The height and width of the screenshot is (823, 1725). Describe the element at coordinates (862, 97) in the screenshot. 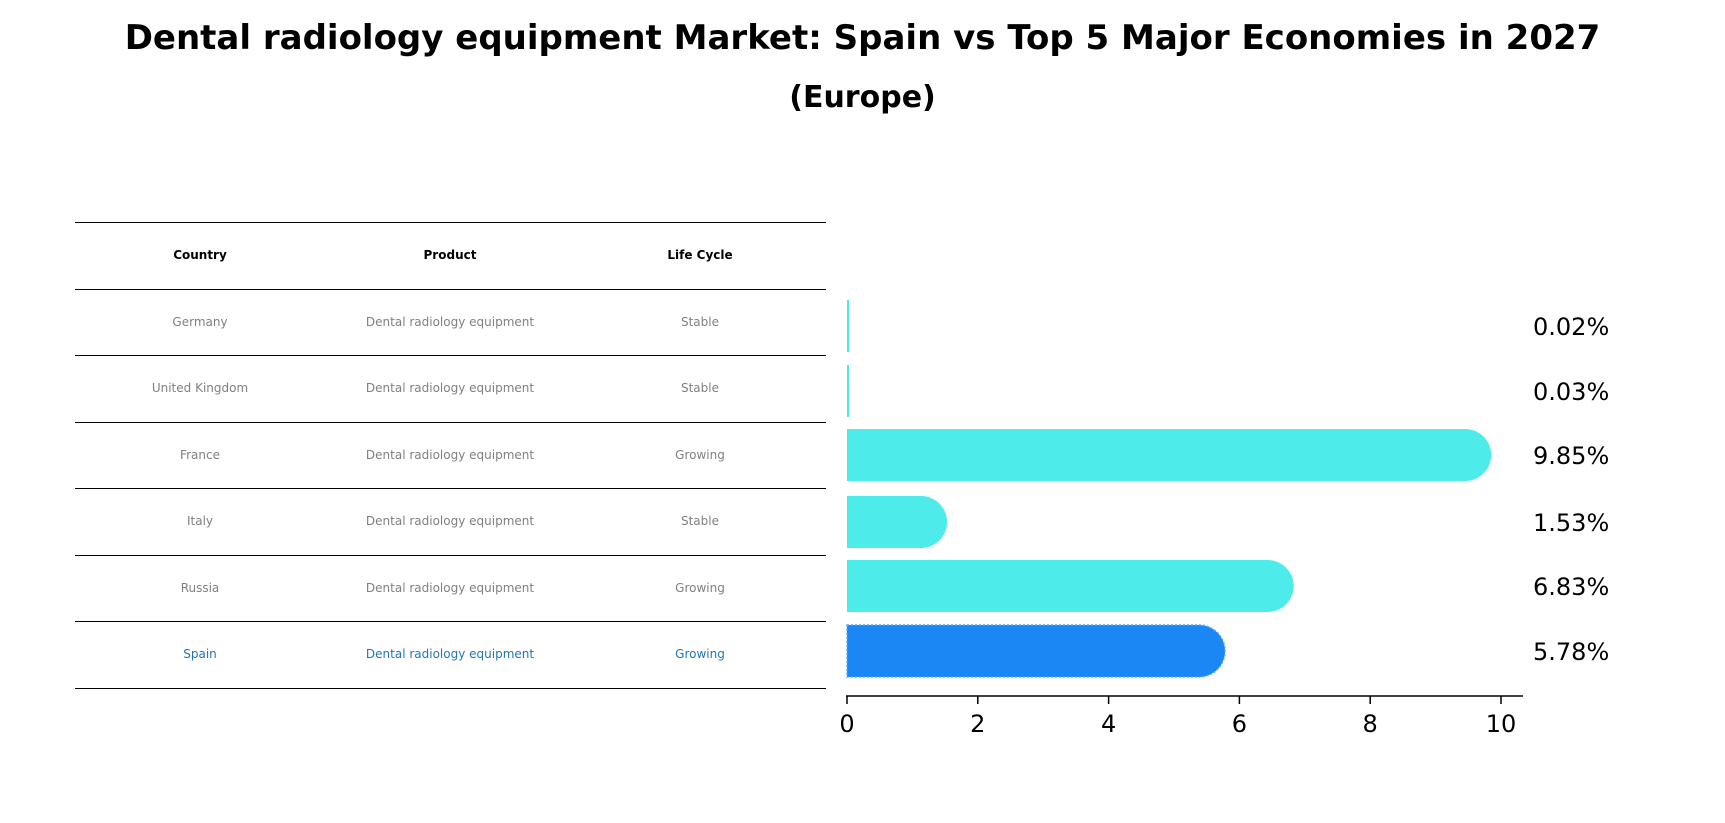

I see `chart-subtitle: (Europe)` at that location.